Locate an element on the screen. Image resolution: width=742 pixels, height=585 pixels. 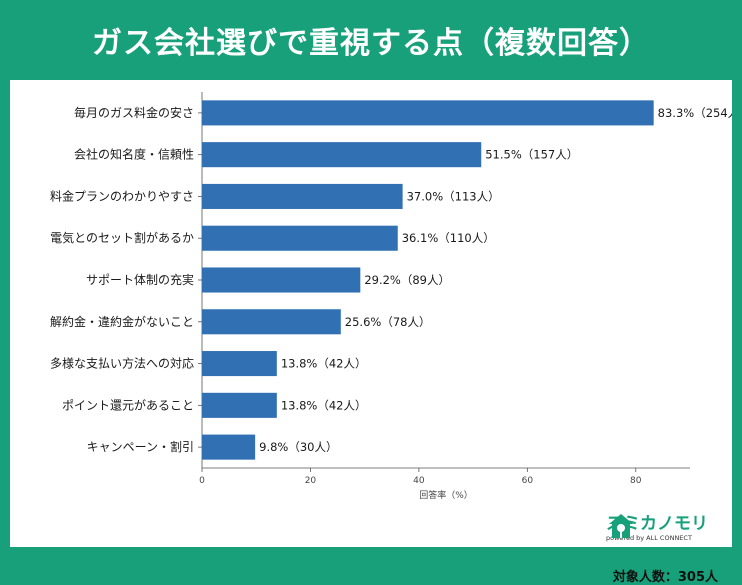
data-label-2: 51.5%（157人） is located at coordinates (531, 155).